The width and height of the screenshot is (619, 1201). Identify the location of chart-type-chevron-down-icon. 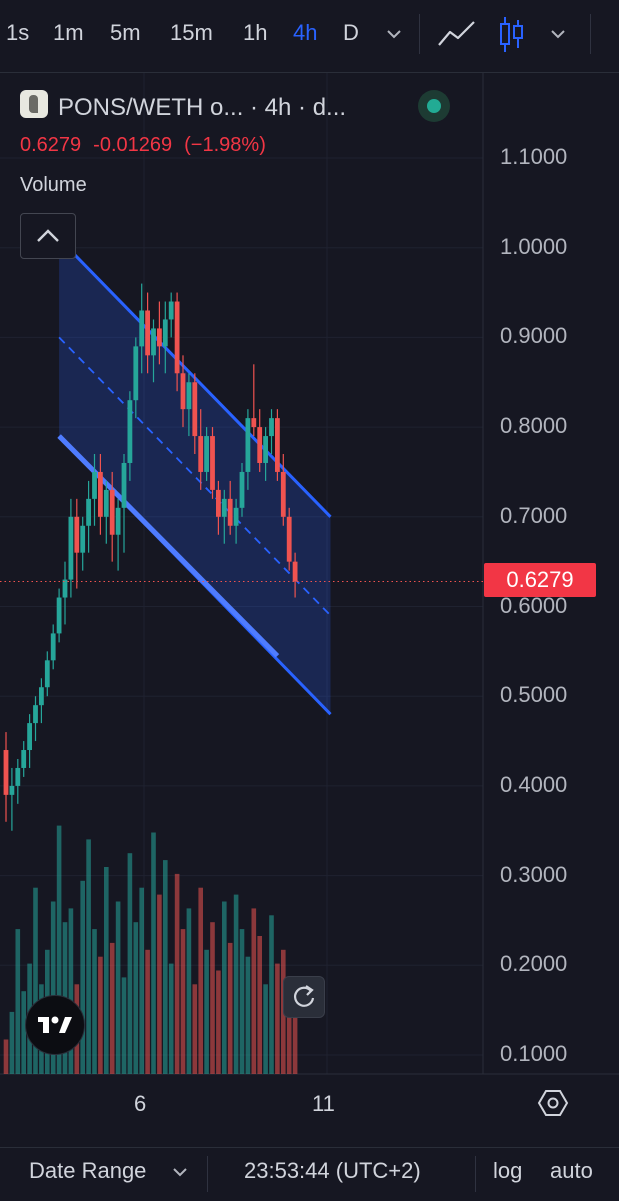
(558, 34).